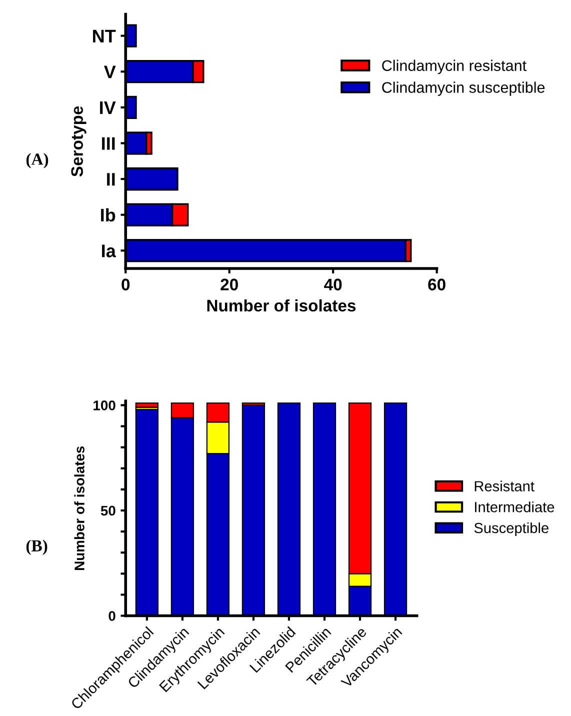 The width and height of the screenshot is (571, 716). I want to click on x-tick-label: 60, so click(437, 284).